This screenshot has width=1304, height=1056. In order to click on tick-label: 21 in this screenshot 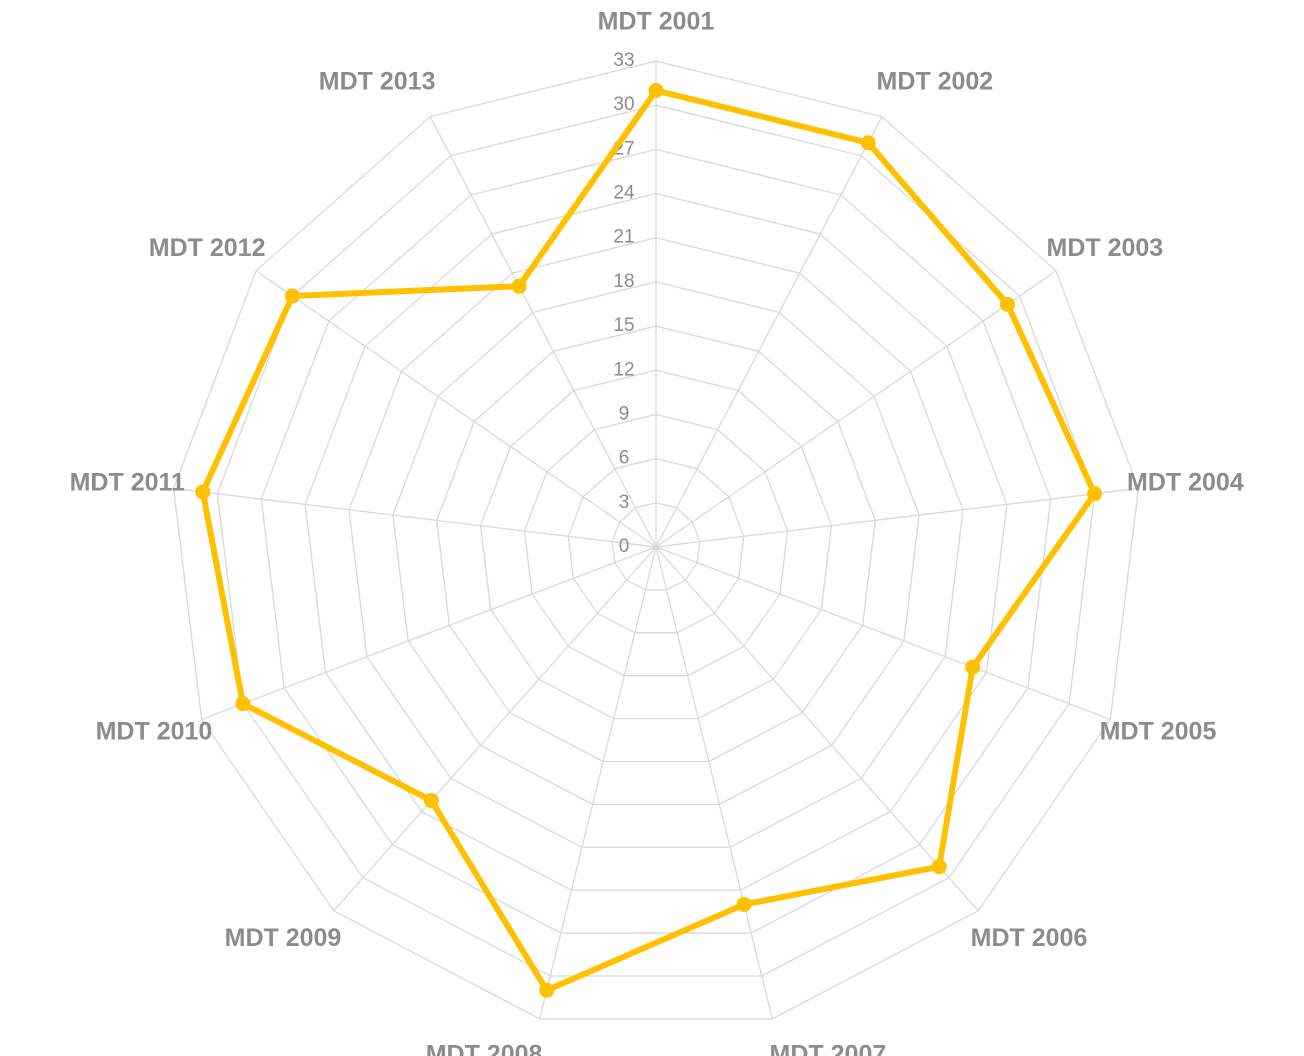, I will do `click(623, 237)`.